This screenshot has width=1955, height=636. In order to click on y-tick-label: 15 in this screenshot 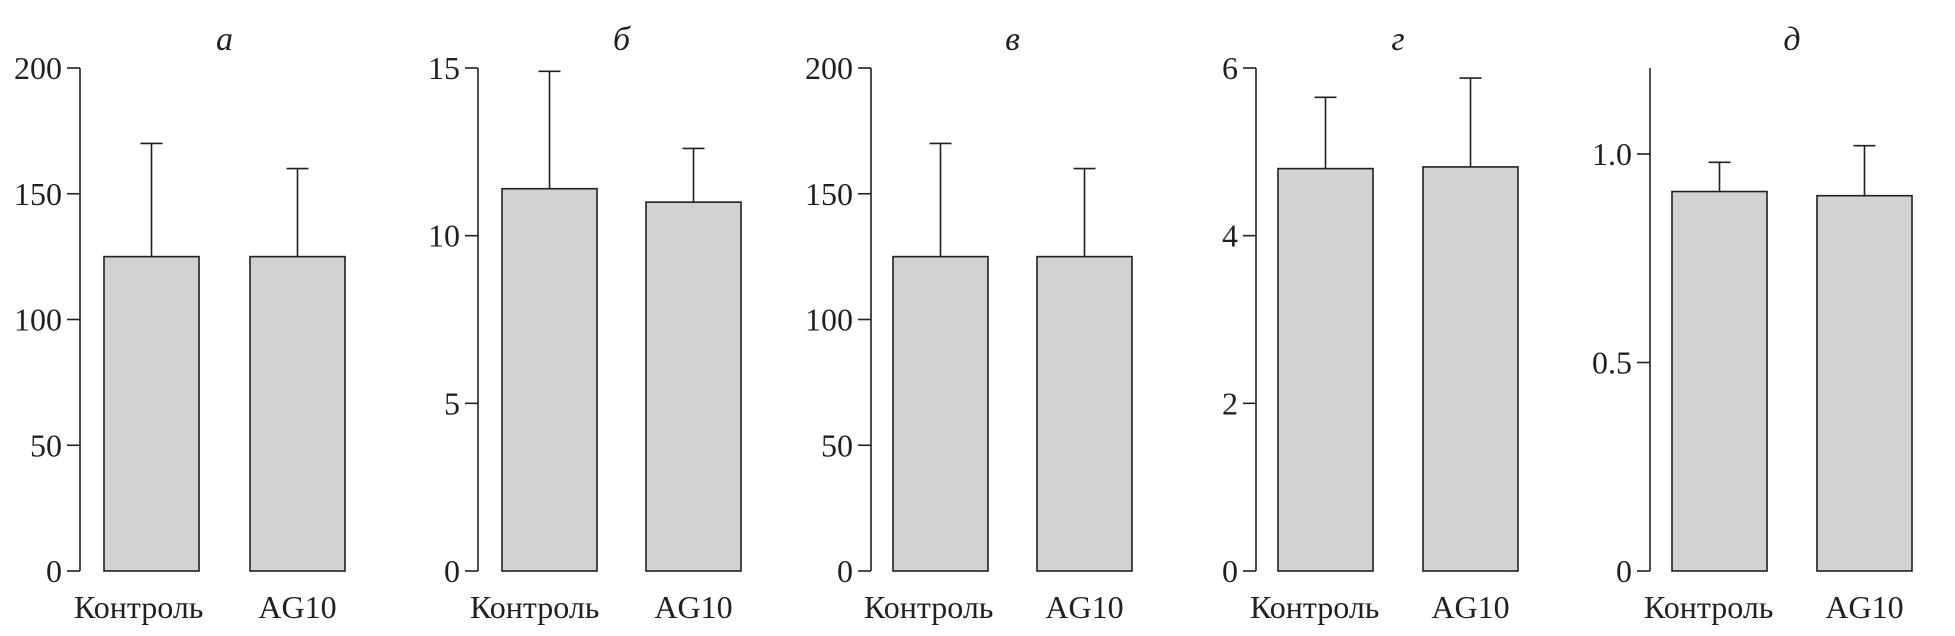, I will do `click(444, 68)`.